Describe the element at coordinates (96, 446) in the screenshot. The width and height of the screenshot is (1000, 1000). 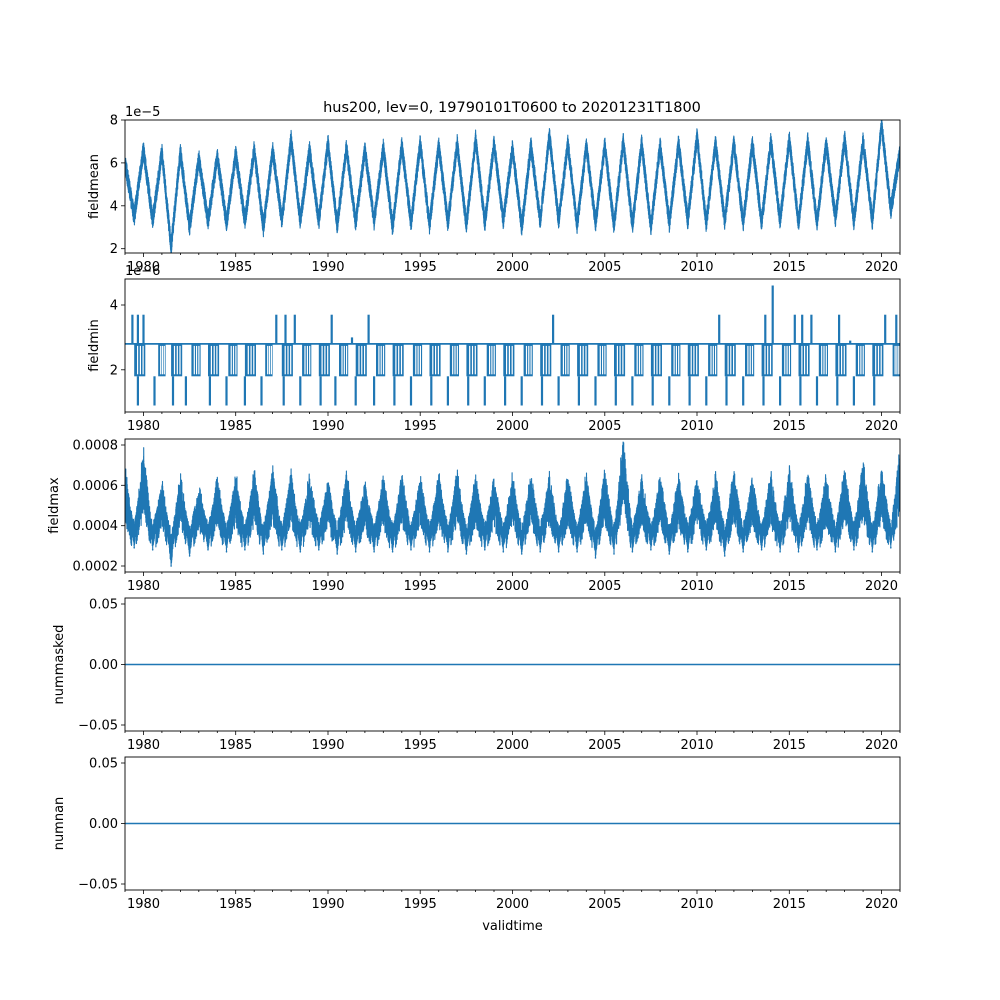
I see `y-tick-label: 0.0008` at that location.